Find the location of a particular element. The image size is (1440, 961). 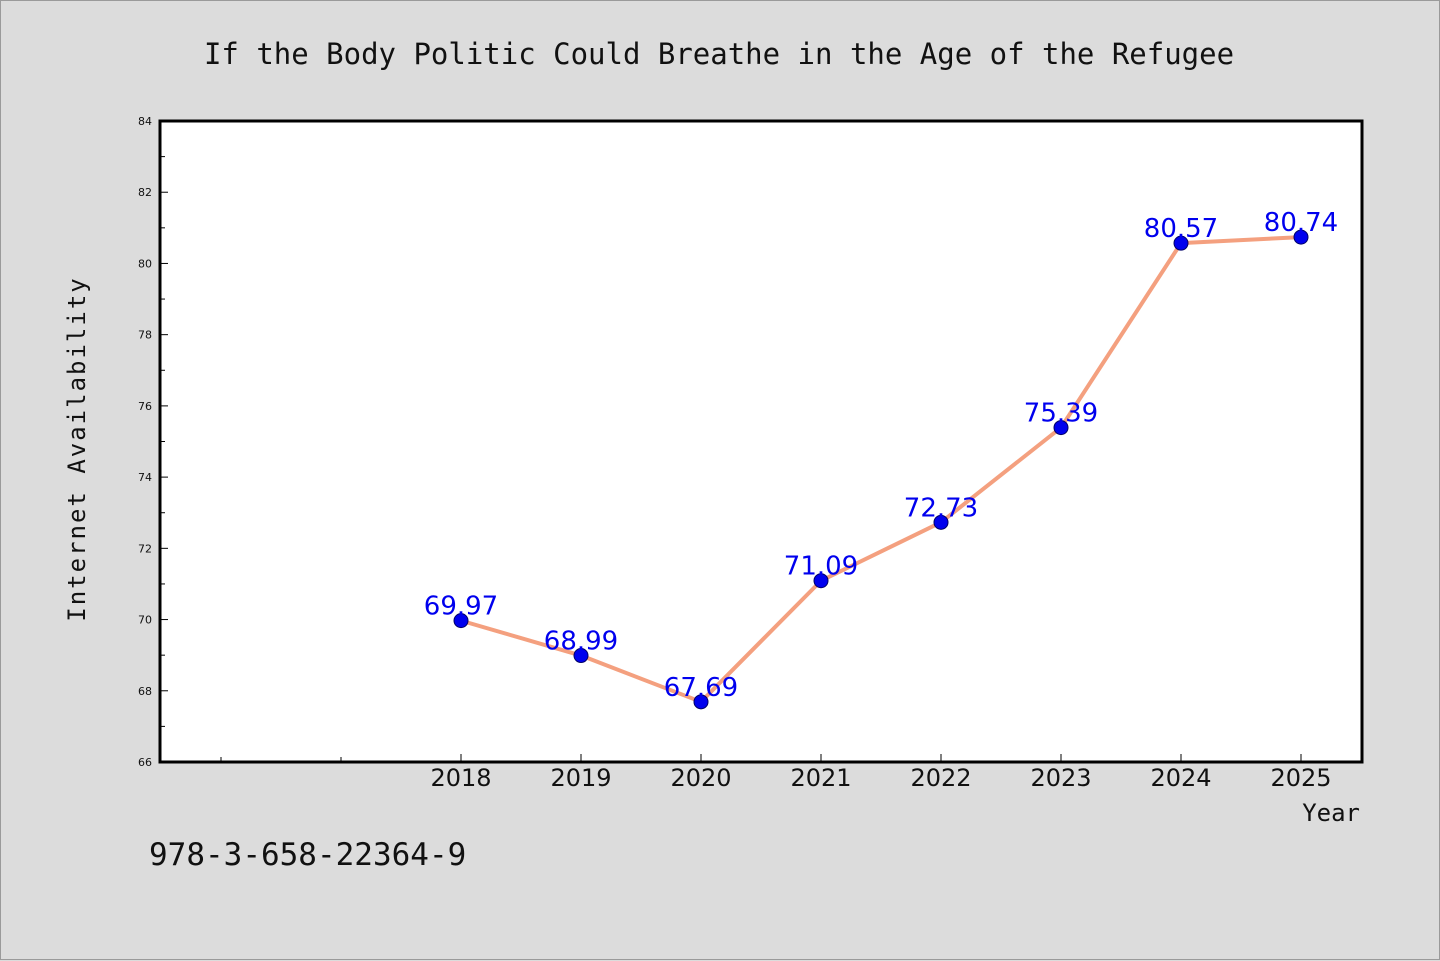

x-tick-label: 2019 is located at coordinates (580, 778).